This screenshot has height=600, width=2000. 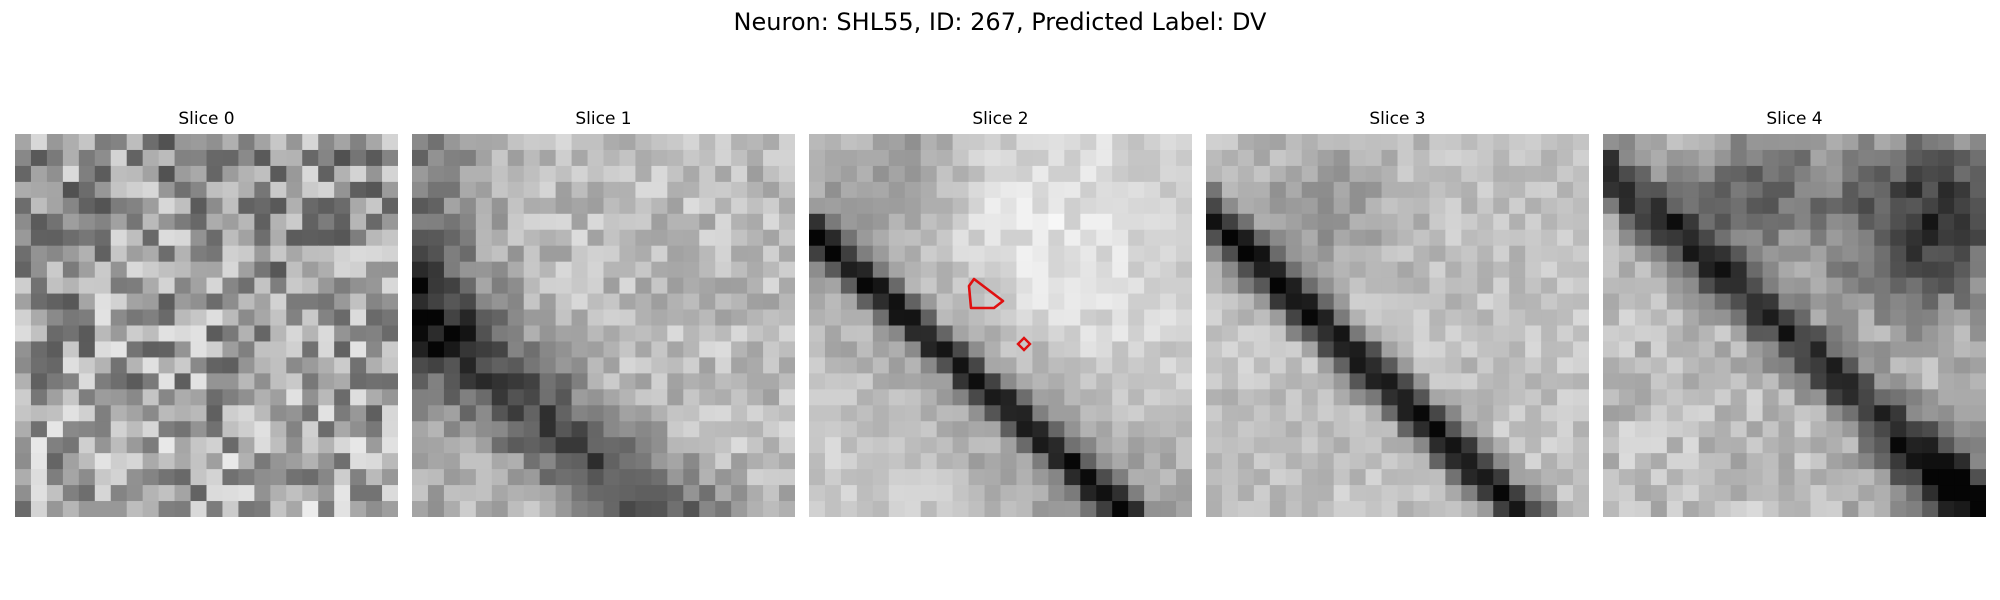 I want to click on slice-title-1: Slice 1, so click(x=603, y=119).